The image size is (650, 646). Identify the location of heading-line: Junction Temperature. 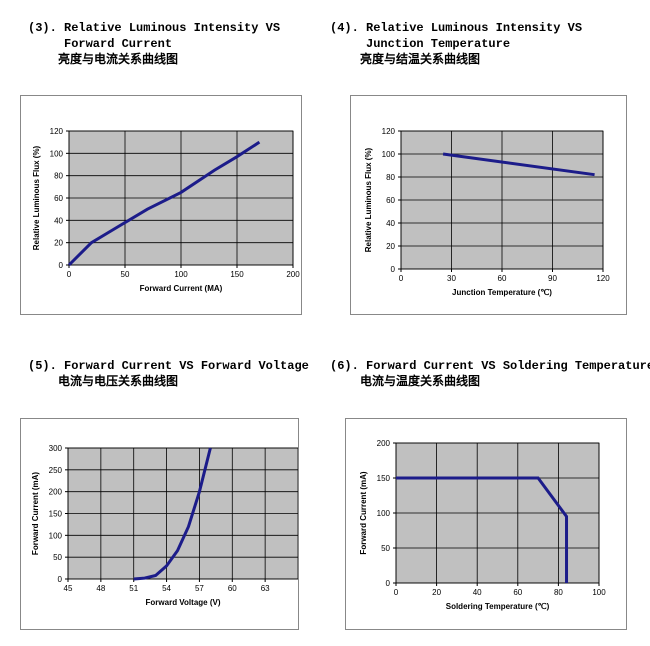
(438, 44).